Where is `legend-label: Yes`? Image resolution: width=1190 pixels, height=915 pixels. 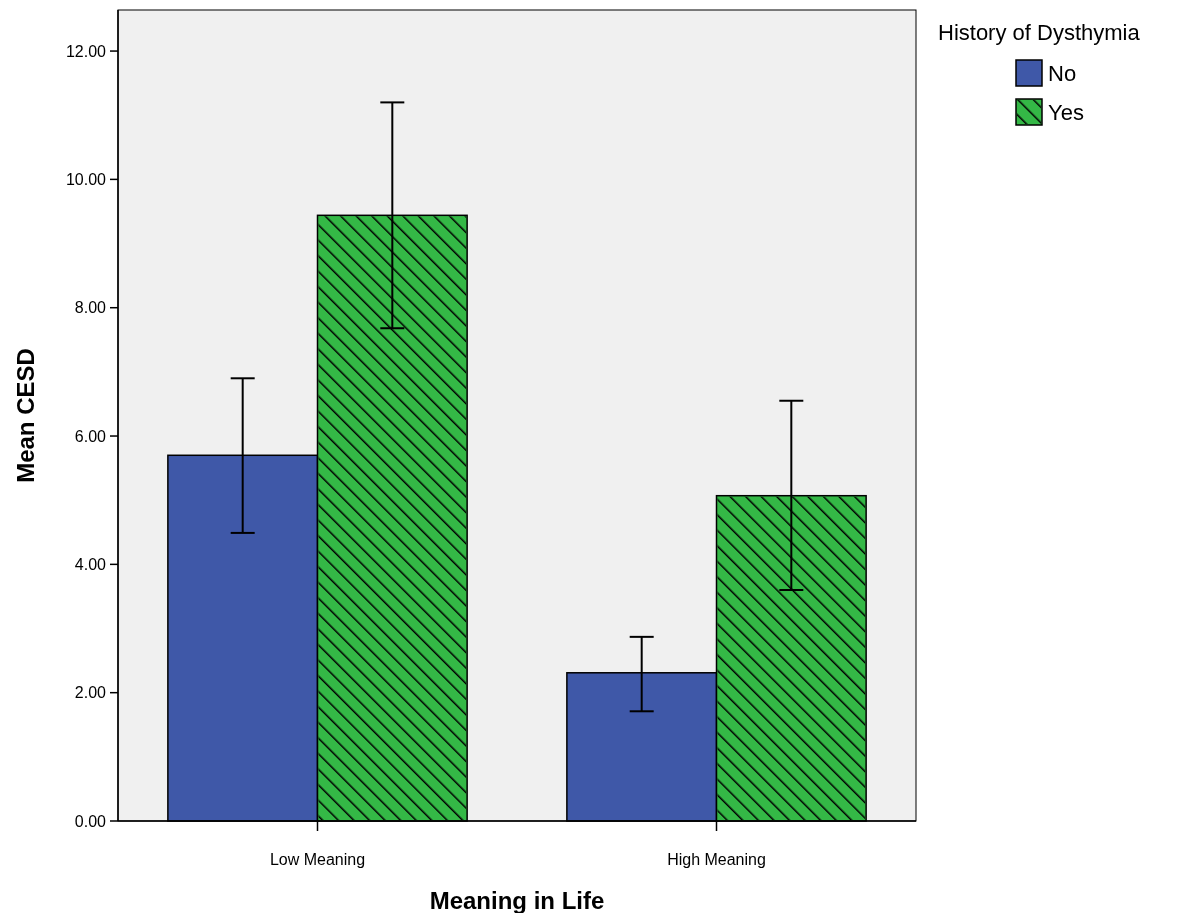
legend-label: Yes is located at coordinates (1066, 112).